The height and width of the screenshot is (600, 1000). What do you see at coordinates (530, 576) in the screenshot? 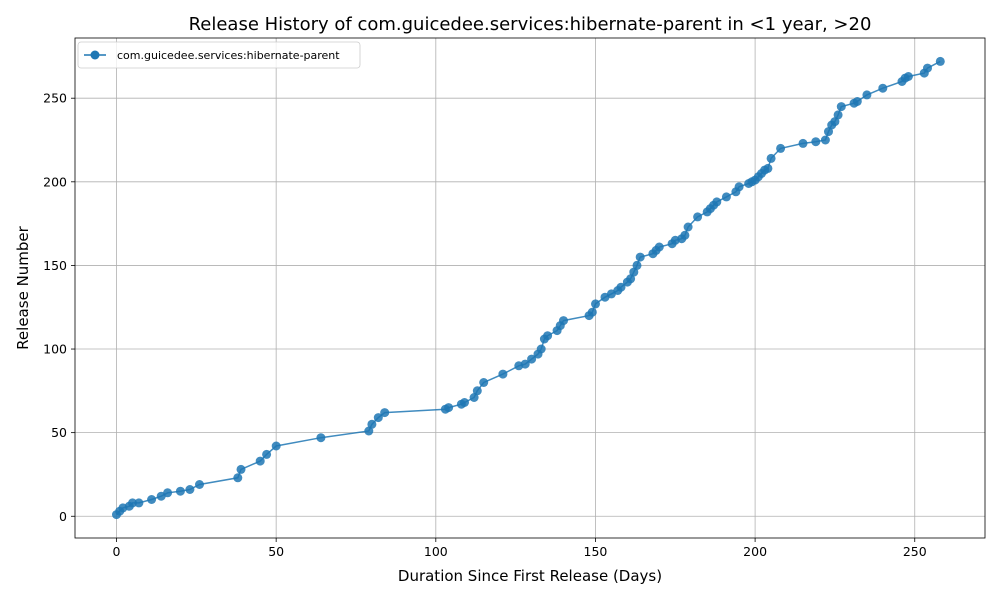
I see `x-axis-label: Duration Since First Release (Days)` at bounding box center [530, 576].